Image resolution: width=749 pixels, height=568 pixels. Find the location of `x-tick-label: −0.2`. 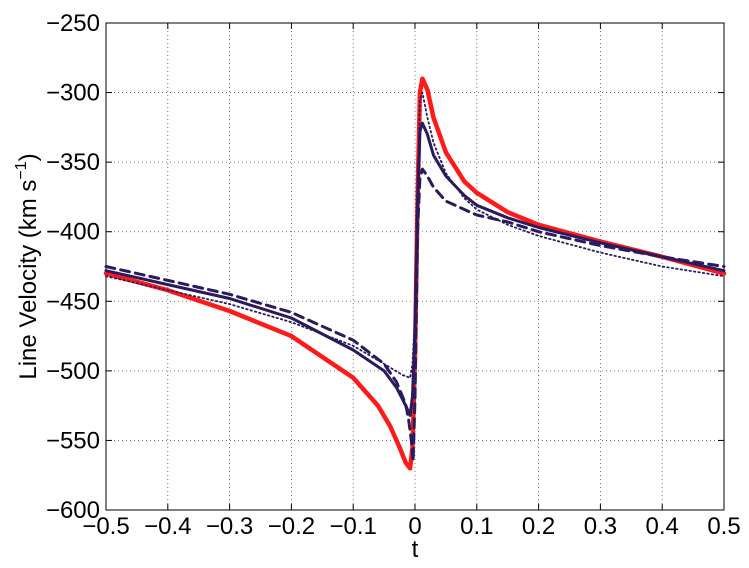

x-tick-label: −0.2 is located at coordinates (291, 526).